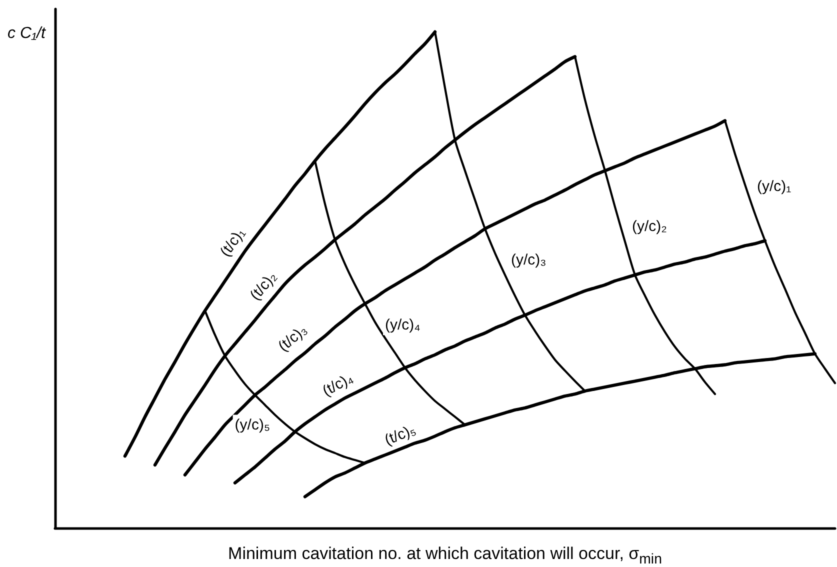 This screenshot has height=567, width=837. I want to click on text: (t/c)₂, so click(263, 286).